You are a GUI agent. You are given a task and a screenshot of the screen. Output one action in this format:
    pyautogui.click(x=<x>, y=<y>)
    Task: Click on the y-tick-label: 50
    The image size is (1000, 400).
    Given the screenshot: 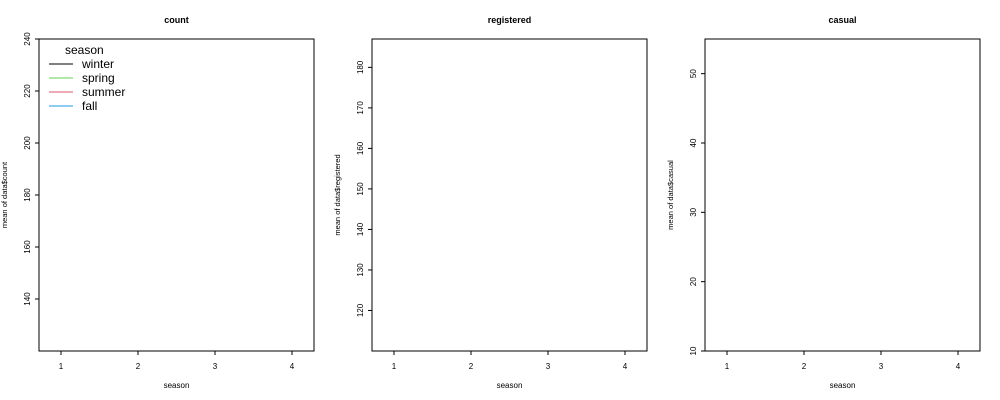 What is the action you would take?
    pyautogui.click(x=693, y=73)
    